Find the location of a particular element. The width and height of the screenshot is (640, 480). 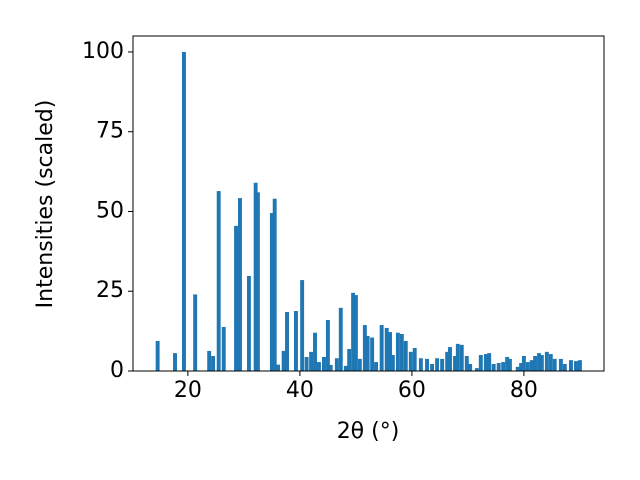

y-tick-label: 25 is located at coordinates (110, 290).